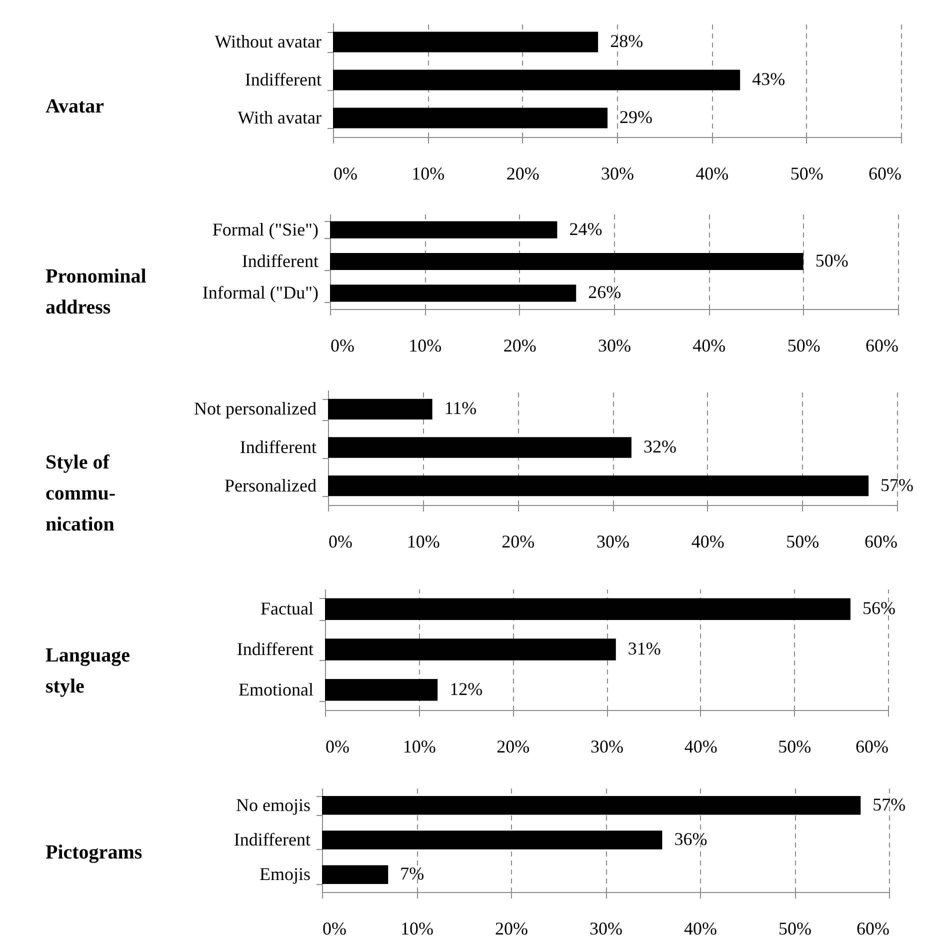 This screenshot has height=949, width=943. What do you see at coordinates (96, 292) in the screenshot?
I see `y-axis-title: Pronominal address` at bounding box center [96, 292].